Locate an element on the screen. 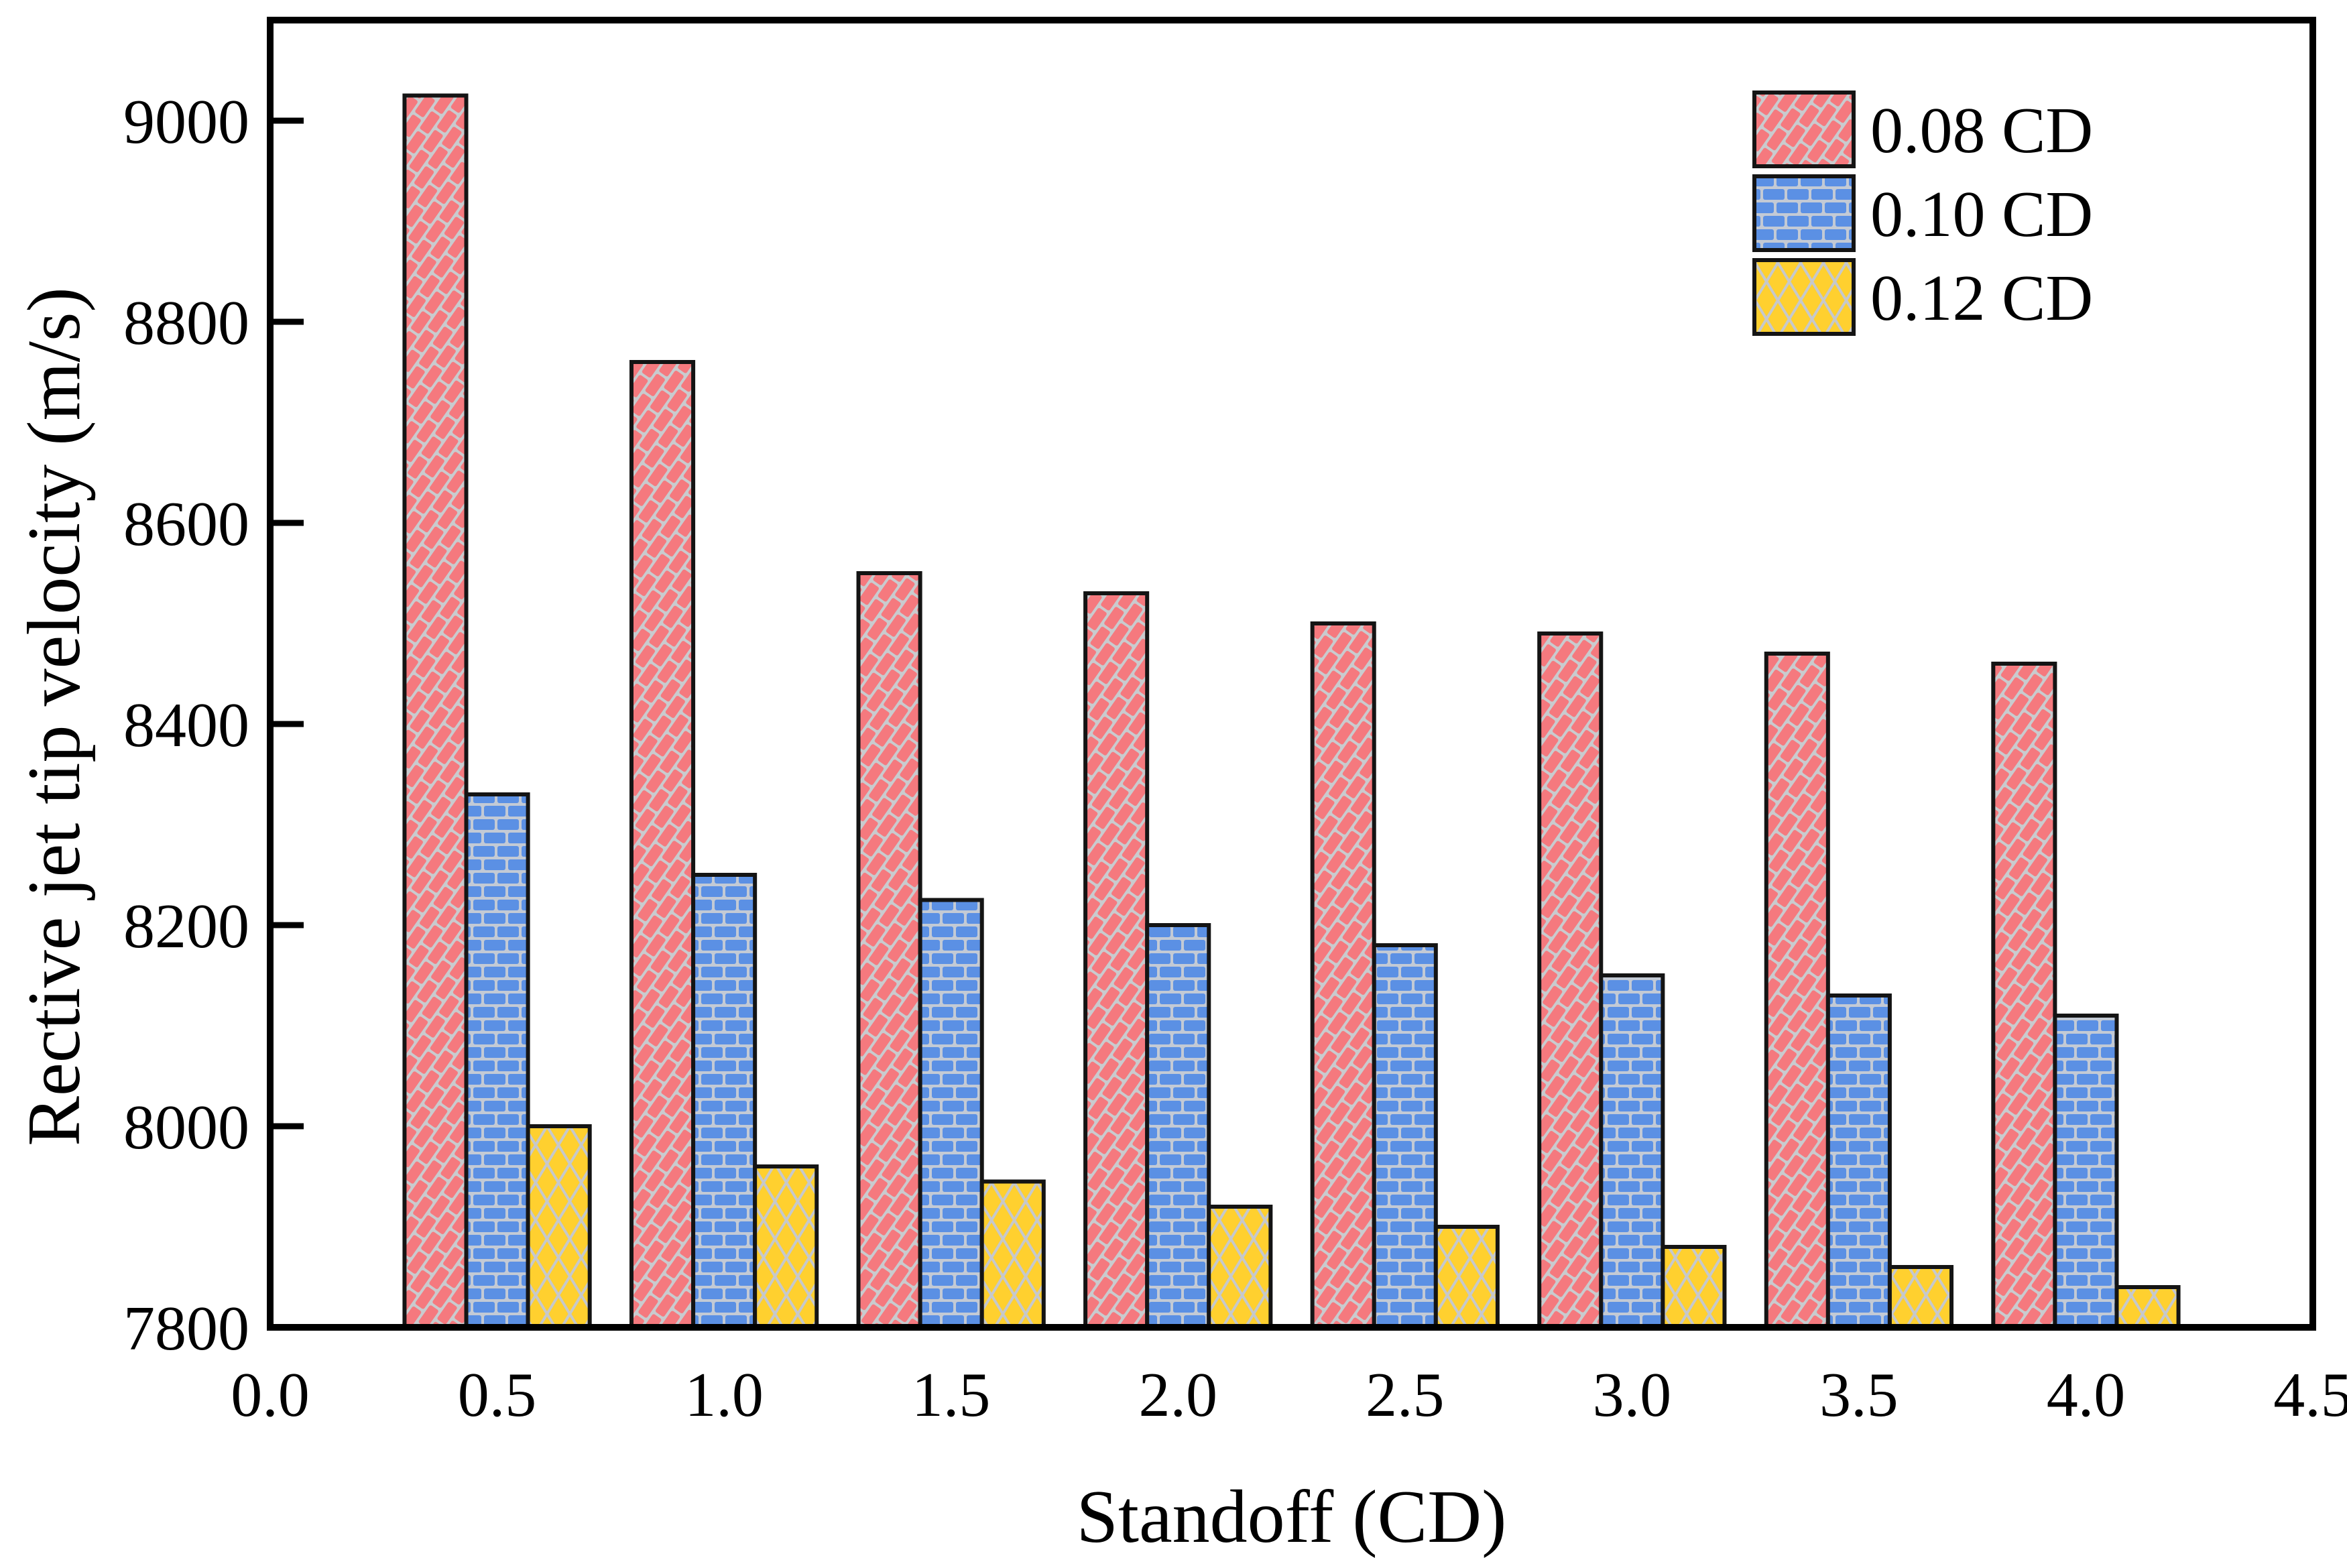  x-tick-label: 1.5 is located at coordinates (952, 1395).